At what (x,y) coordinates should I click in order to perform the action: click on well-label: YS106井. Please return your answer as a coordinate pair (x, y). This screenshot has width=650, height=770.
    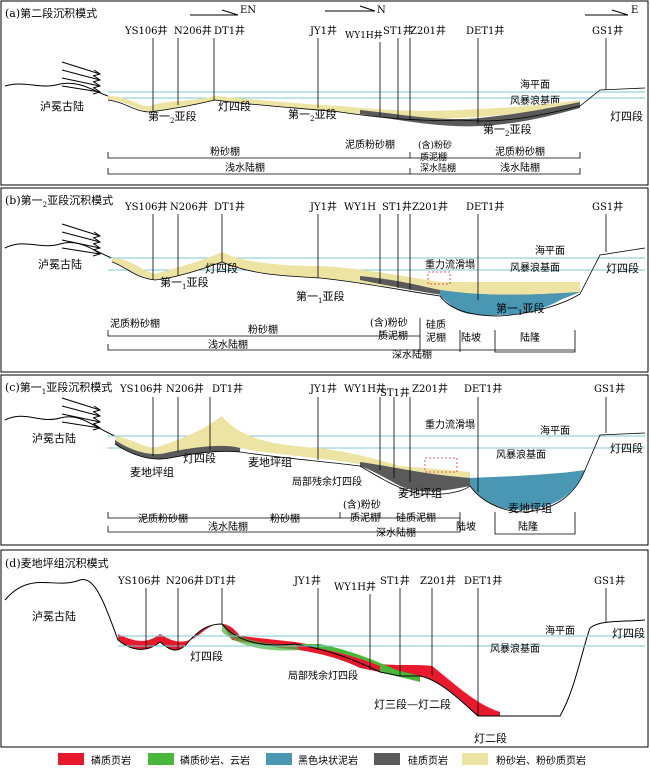
    Looking at the image, I should click on (141, 388).